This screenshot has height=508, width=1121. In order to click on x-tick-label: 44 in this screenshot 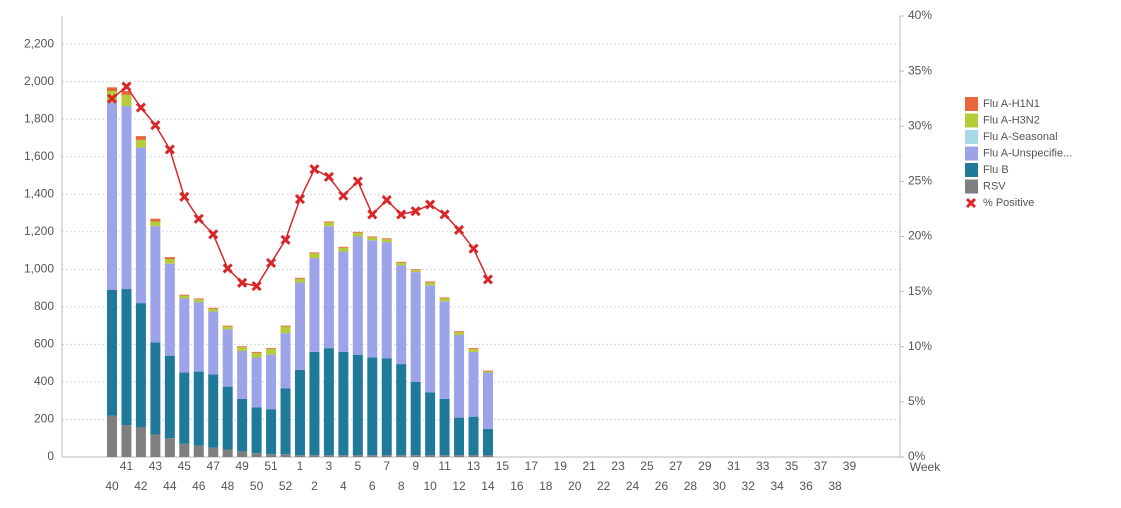, I will do `click(170, 486)`.